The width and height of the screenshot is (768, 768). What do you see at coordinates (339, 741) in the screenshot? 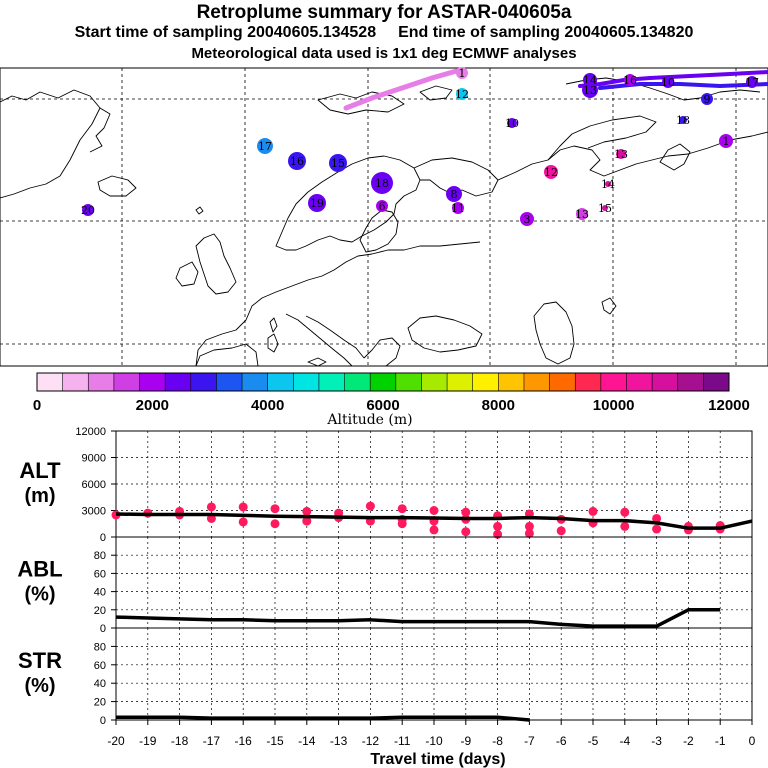
I see `x-tick-label: -13` at bounding box center [339, 741].